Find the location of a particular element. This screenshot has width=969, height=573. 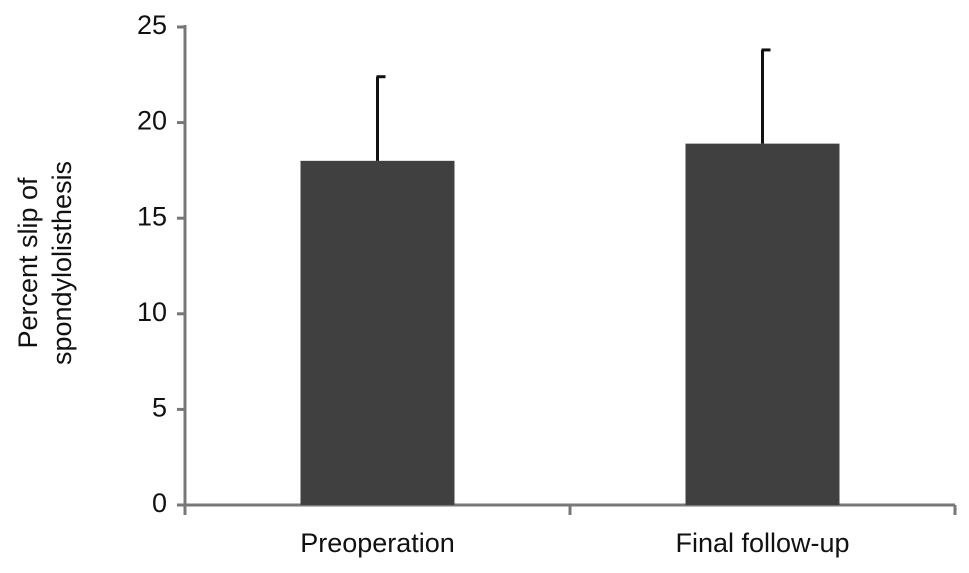

y-tick-label: 20 is located at coordinates (152, 121).